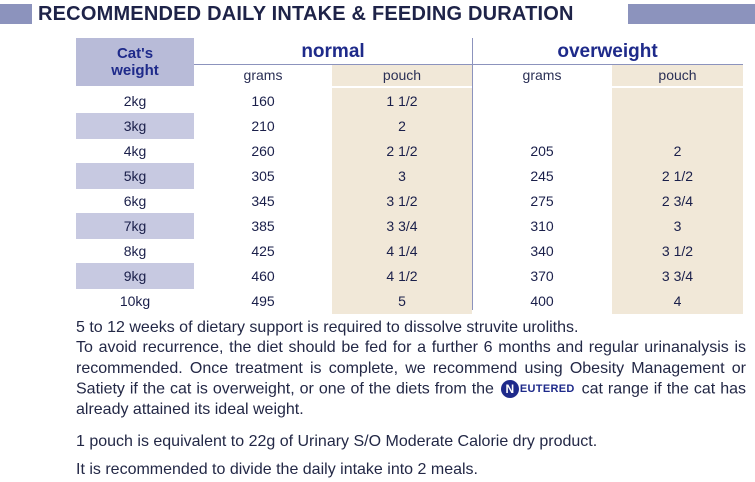 This screenshot has height=482, width=755. Describe the element at coordinates (542, 201) in the screenshot. I see `overweight-grams-cell: 275` at that location.